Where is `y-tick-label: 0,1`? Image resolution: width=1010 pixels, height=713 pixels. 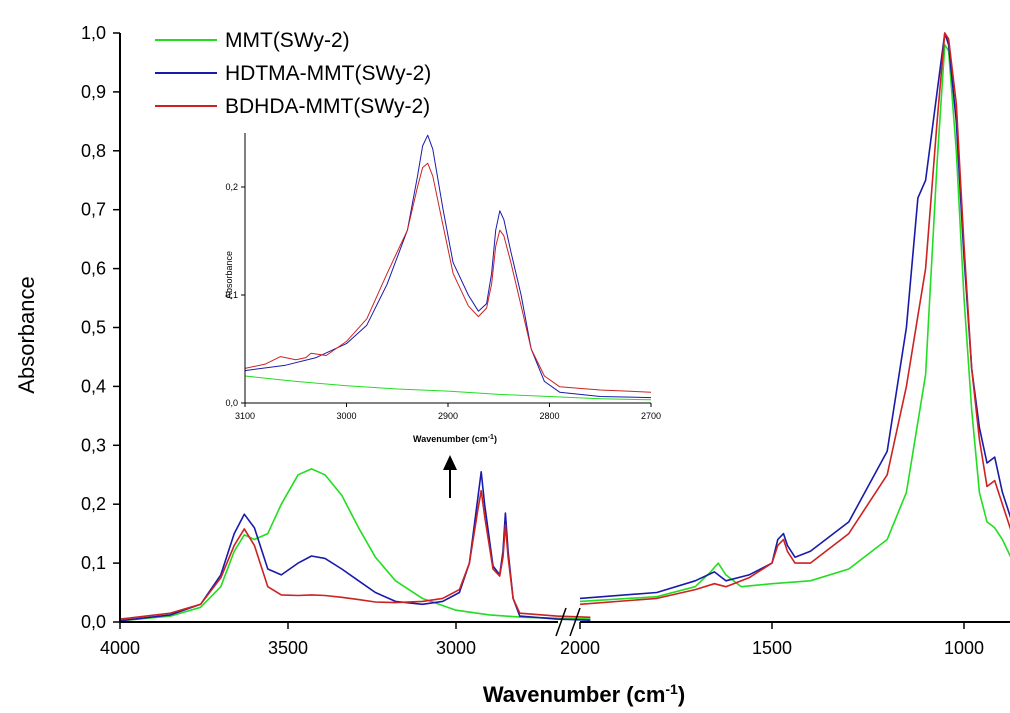 y-tick-label: 0,1 is located at coordinates (93, 563).